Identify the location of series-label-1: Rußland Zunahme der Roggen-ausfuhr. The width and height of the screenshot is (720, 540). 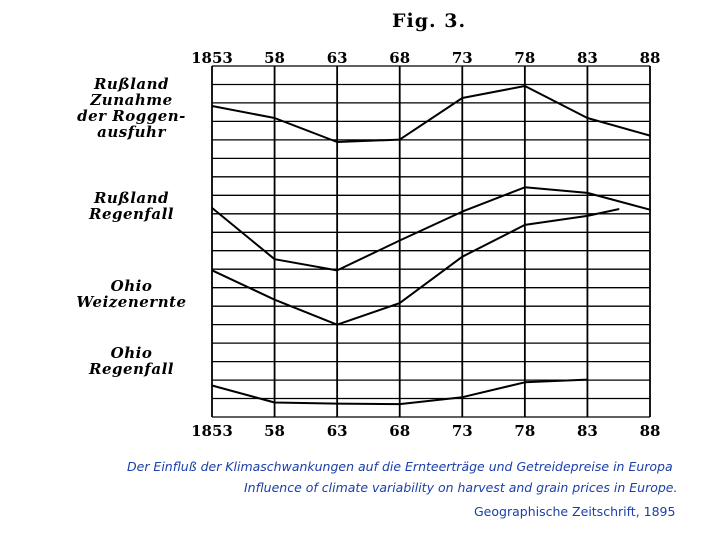
(131, 108).